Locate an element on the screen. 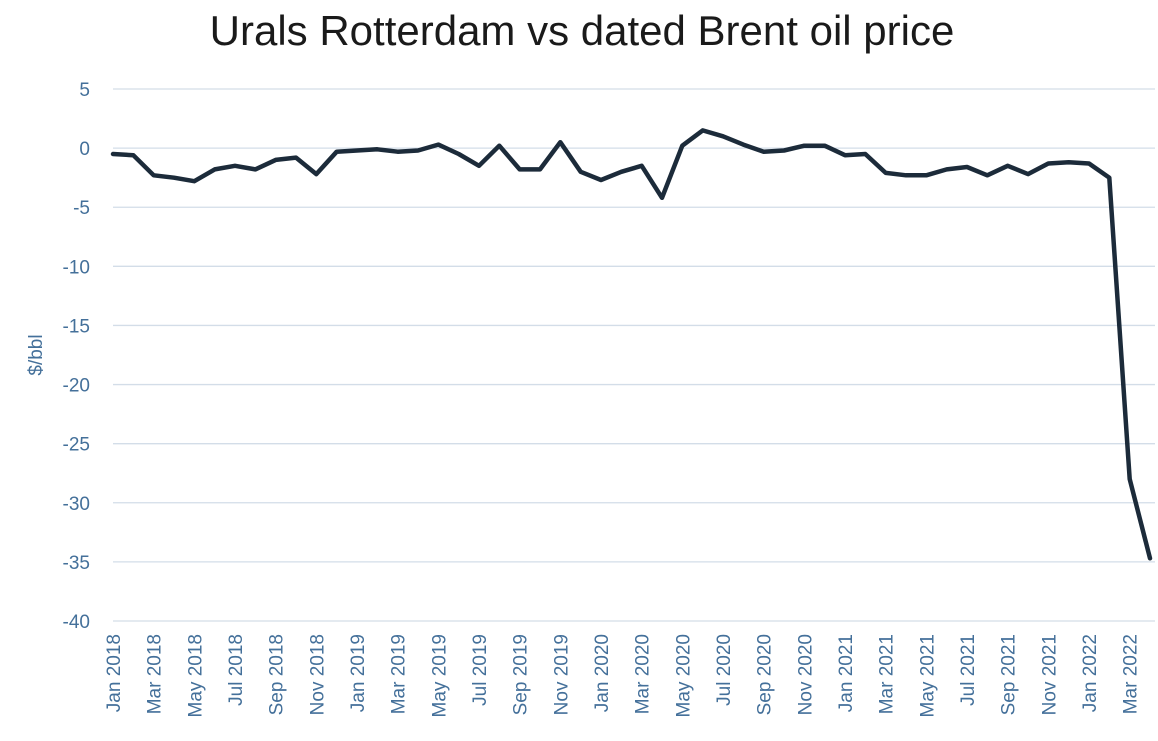  x-tick-label: May 2018 is located at coordinates (195, 675).